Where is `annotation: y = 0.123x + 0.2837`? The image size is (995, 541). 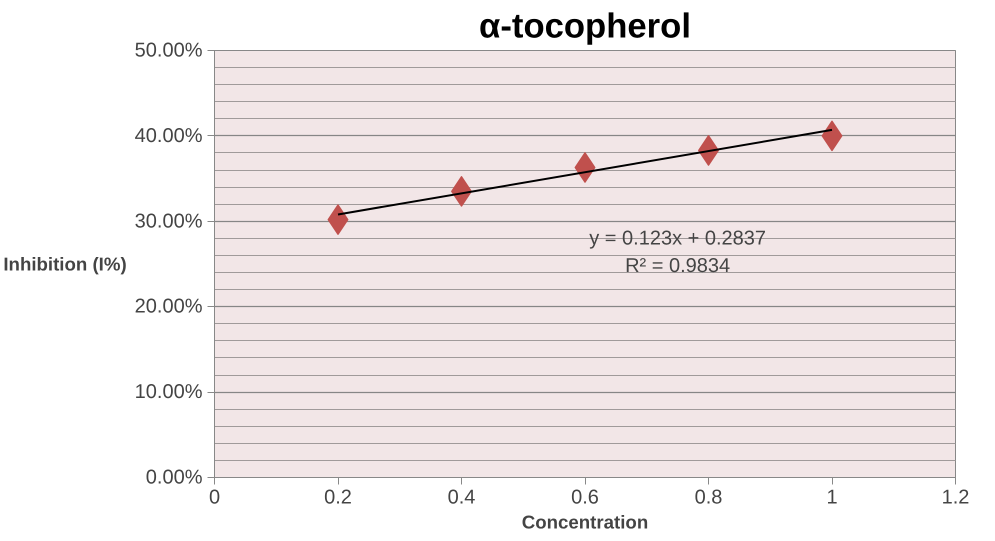 annotation: y = 0.123x + 0.2837 is located at coordinates (677, 238).